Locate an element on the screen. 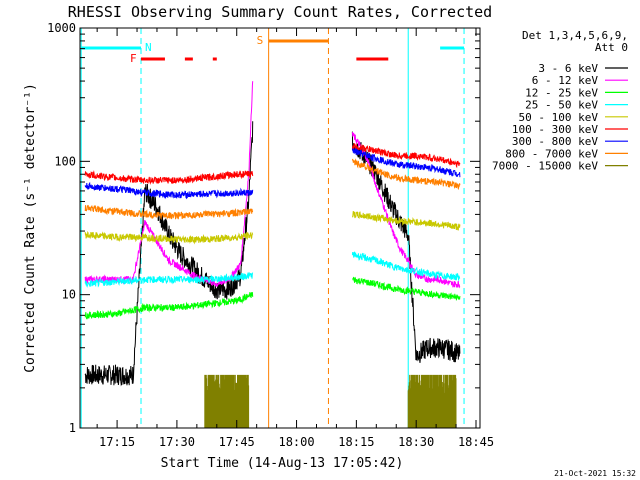 The image size is (640, 480). x-tick-label-3: 17:45 is located at coordinates (237, 442).